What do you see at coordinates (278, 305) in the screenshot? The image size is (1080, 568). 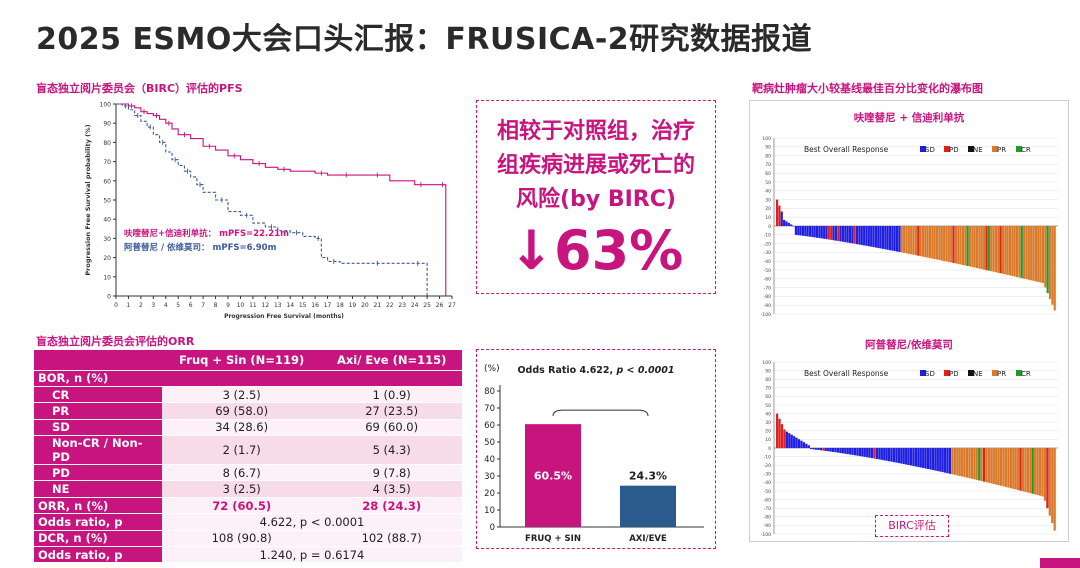 I see `pfs-x-tick-label: 13` at bounding box center [278, 305].